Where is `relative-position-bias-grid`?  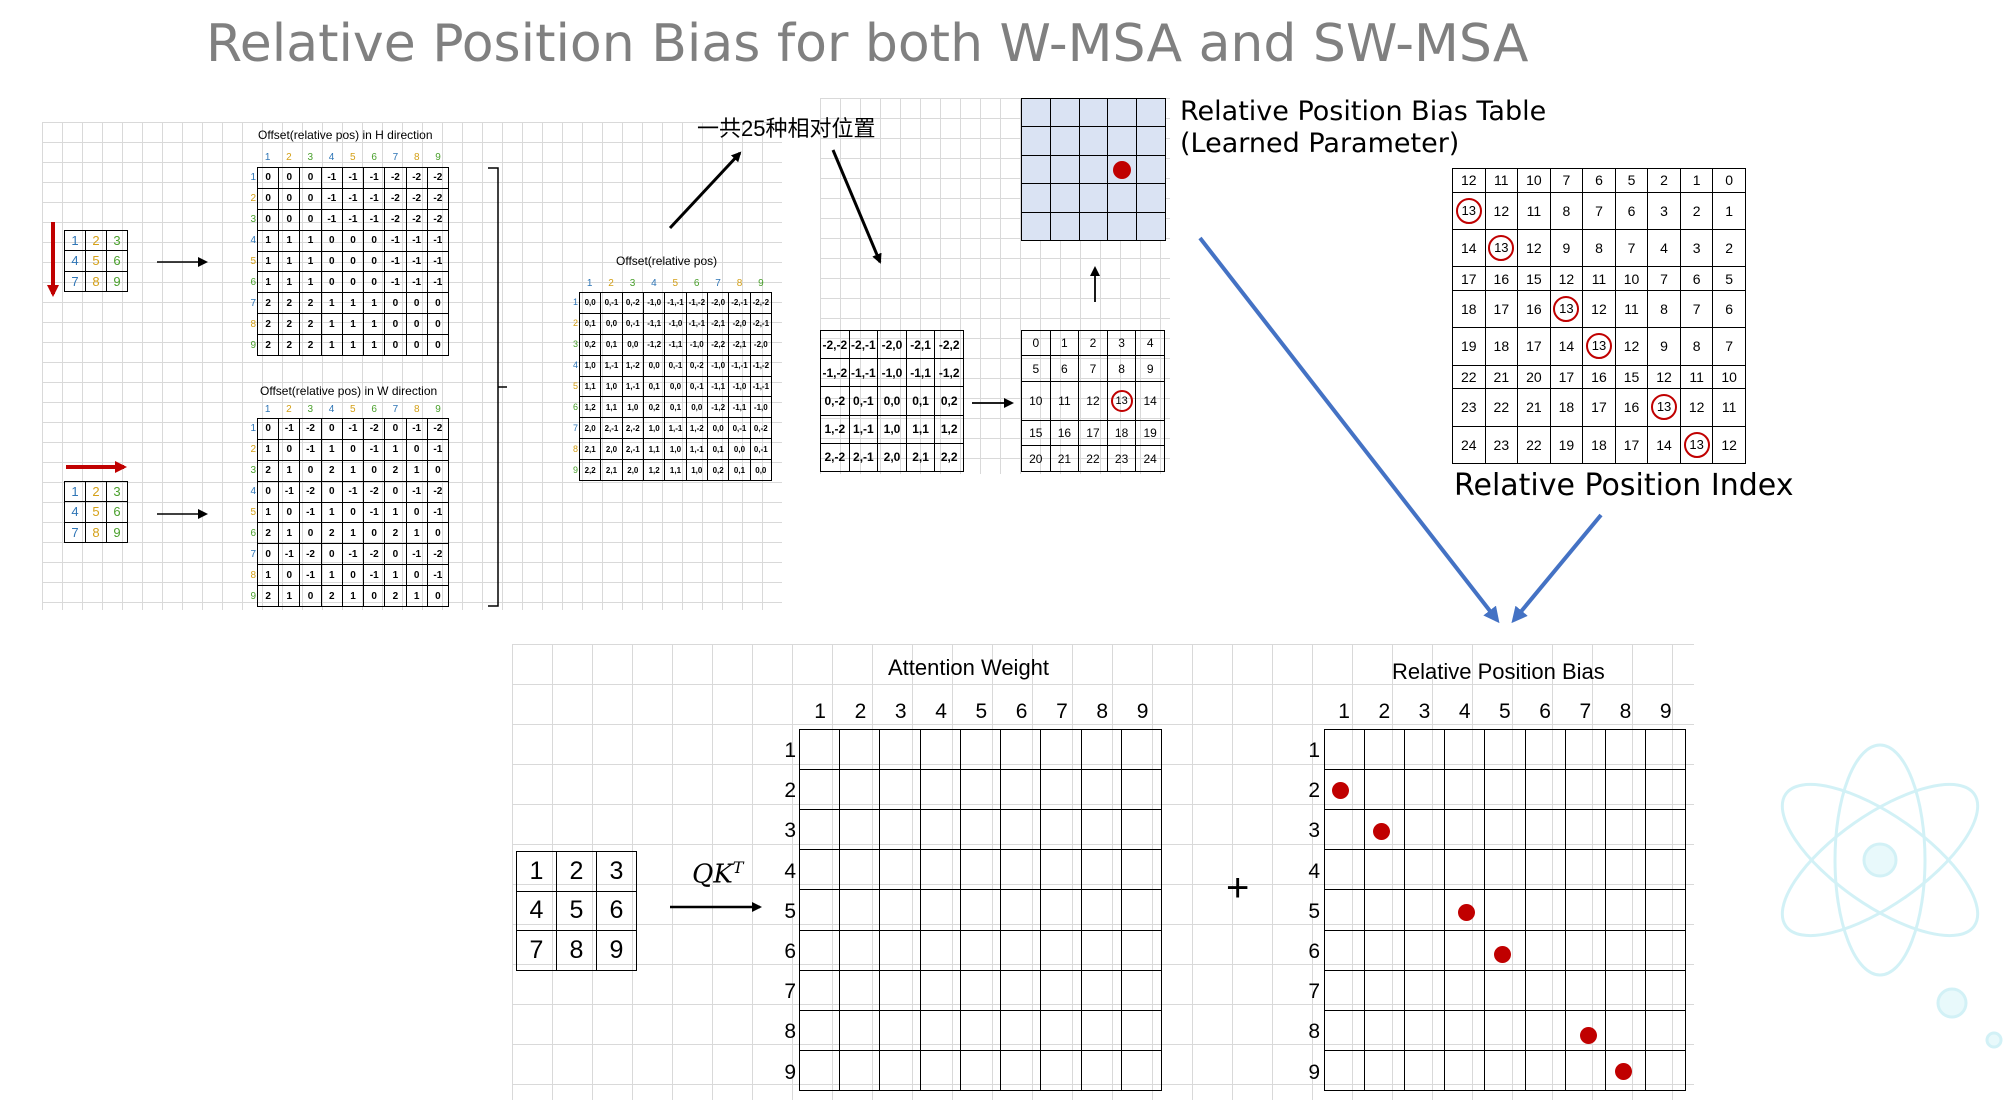 relative-position-bias-grid is located at coordinates (1505, 910).